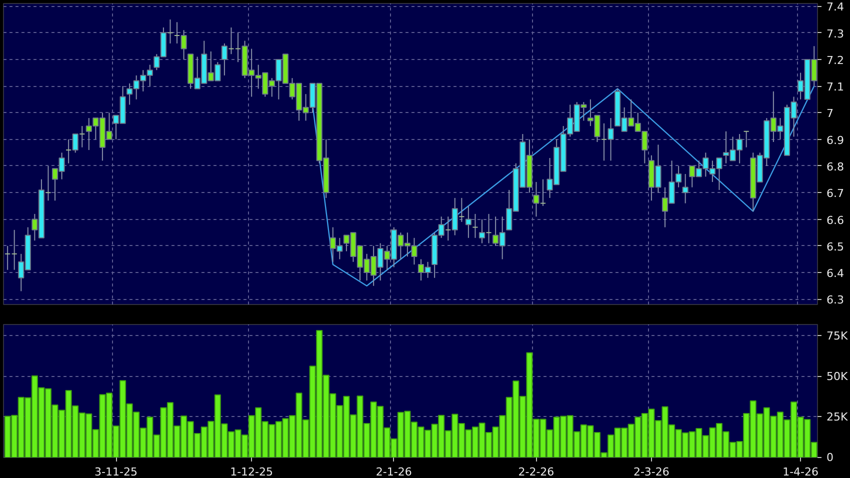 Image resolution: width=850 pixels, height=478 pixels. I want to click on y-tick-label: 7.4, so click(835, 7).